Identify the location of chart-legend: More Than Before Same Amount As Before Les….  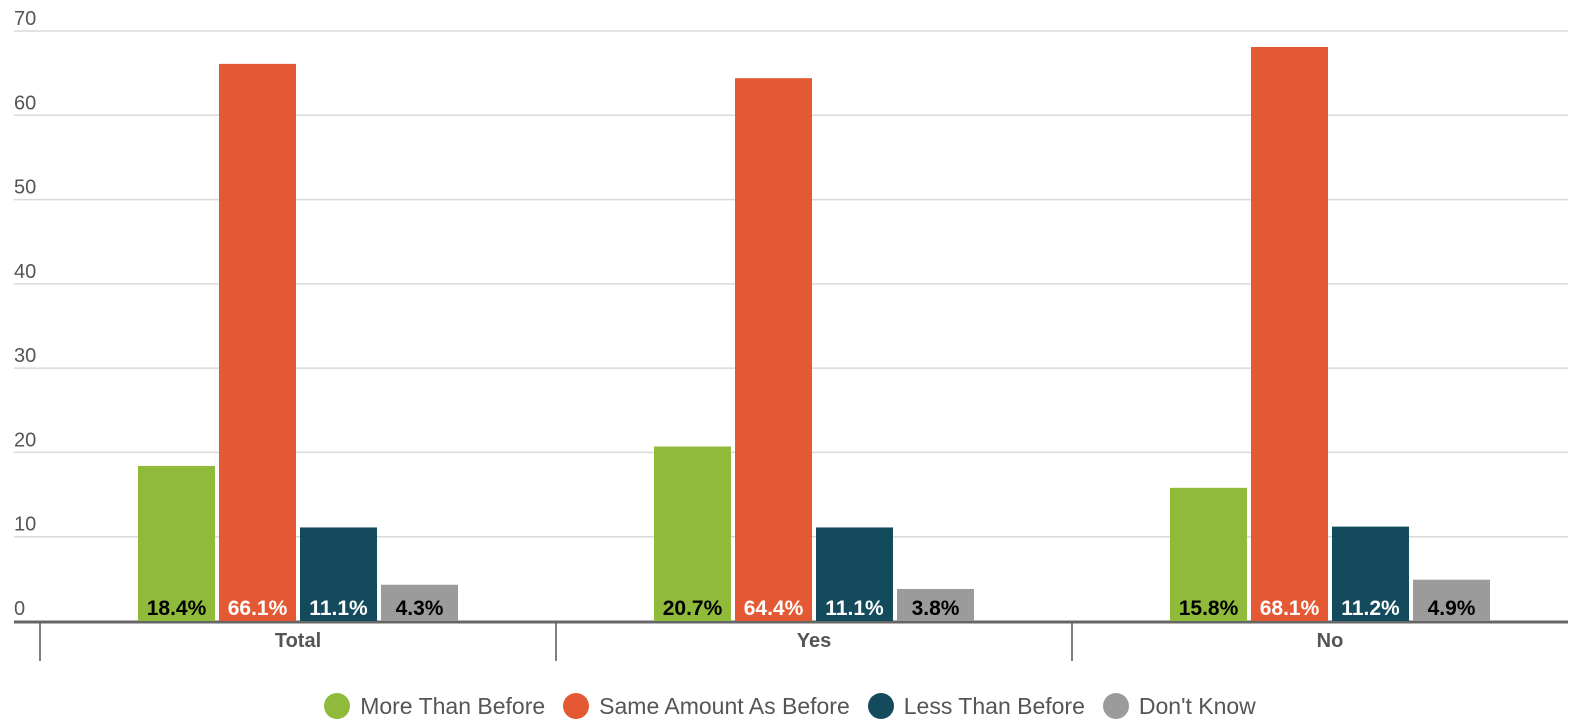
(790, 706).